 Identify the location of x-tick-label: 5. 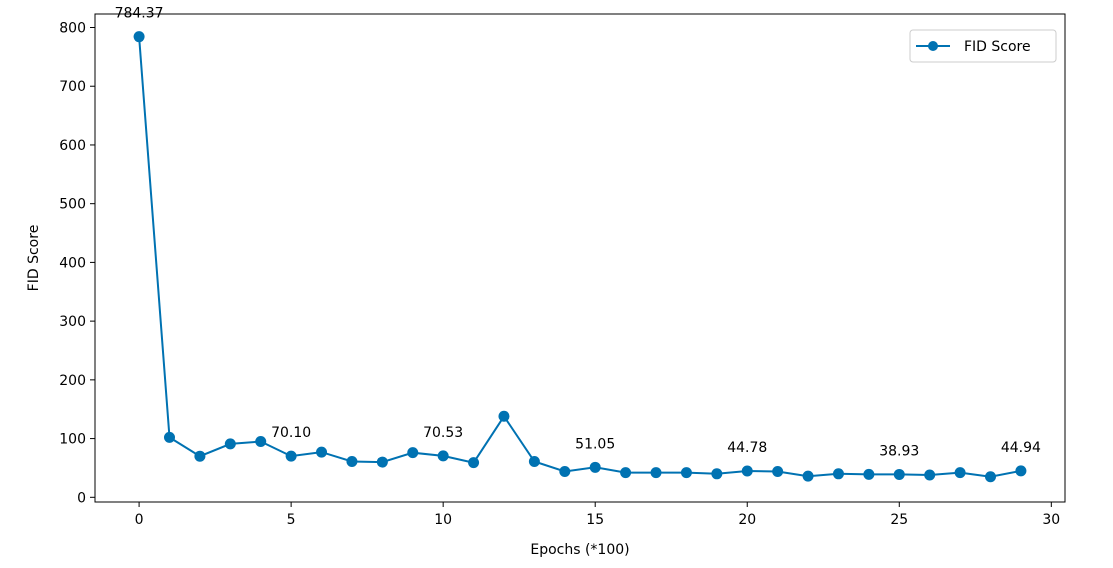
(291, 520).